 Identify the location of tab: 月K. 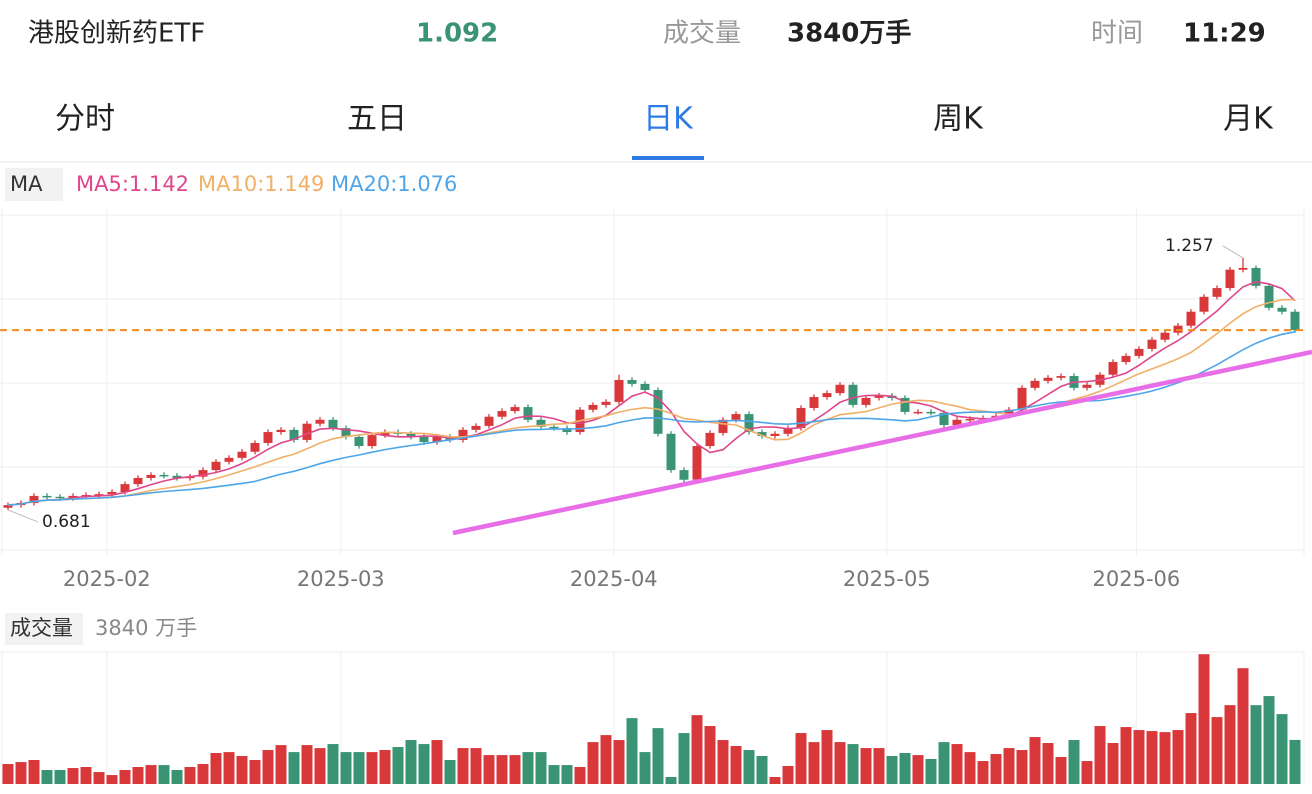
(1248, 119).